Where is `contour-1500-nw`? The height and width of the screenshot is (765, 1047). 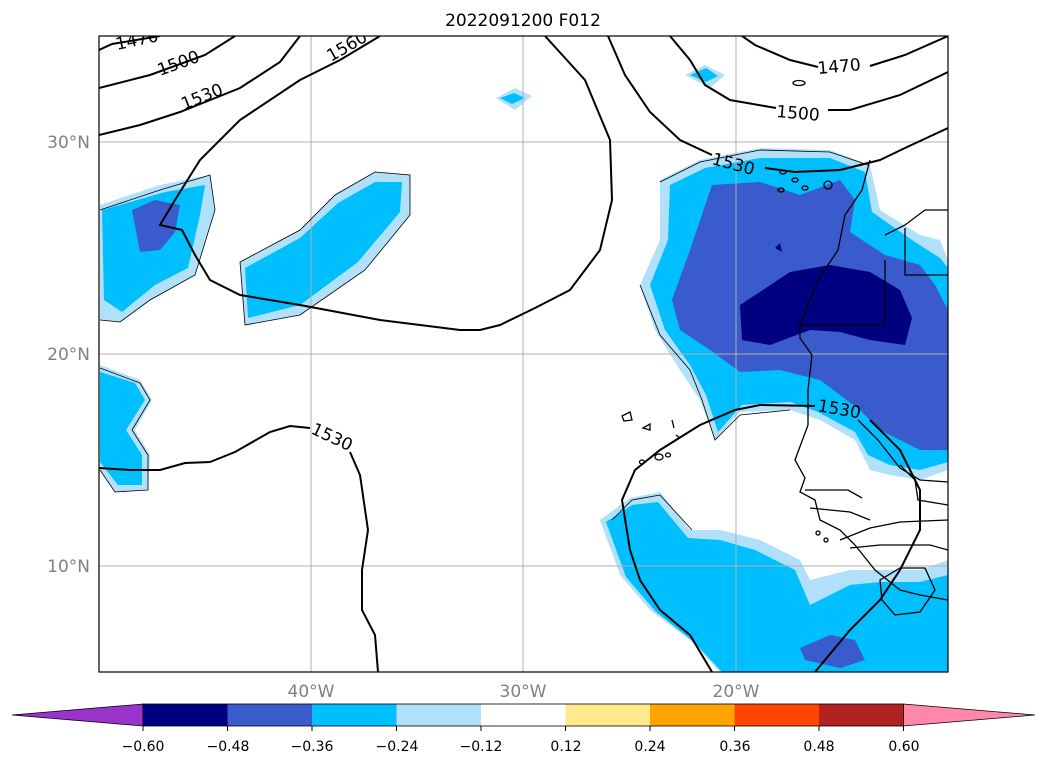
contour-1500-nw is located at coordinates (167, 62).